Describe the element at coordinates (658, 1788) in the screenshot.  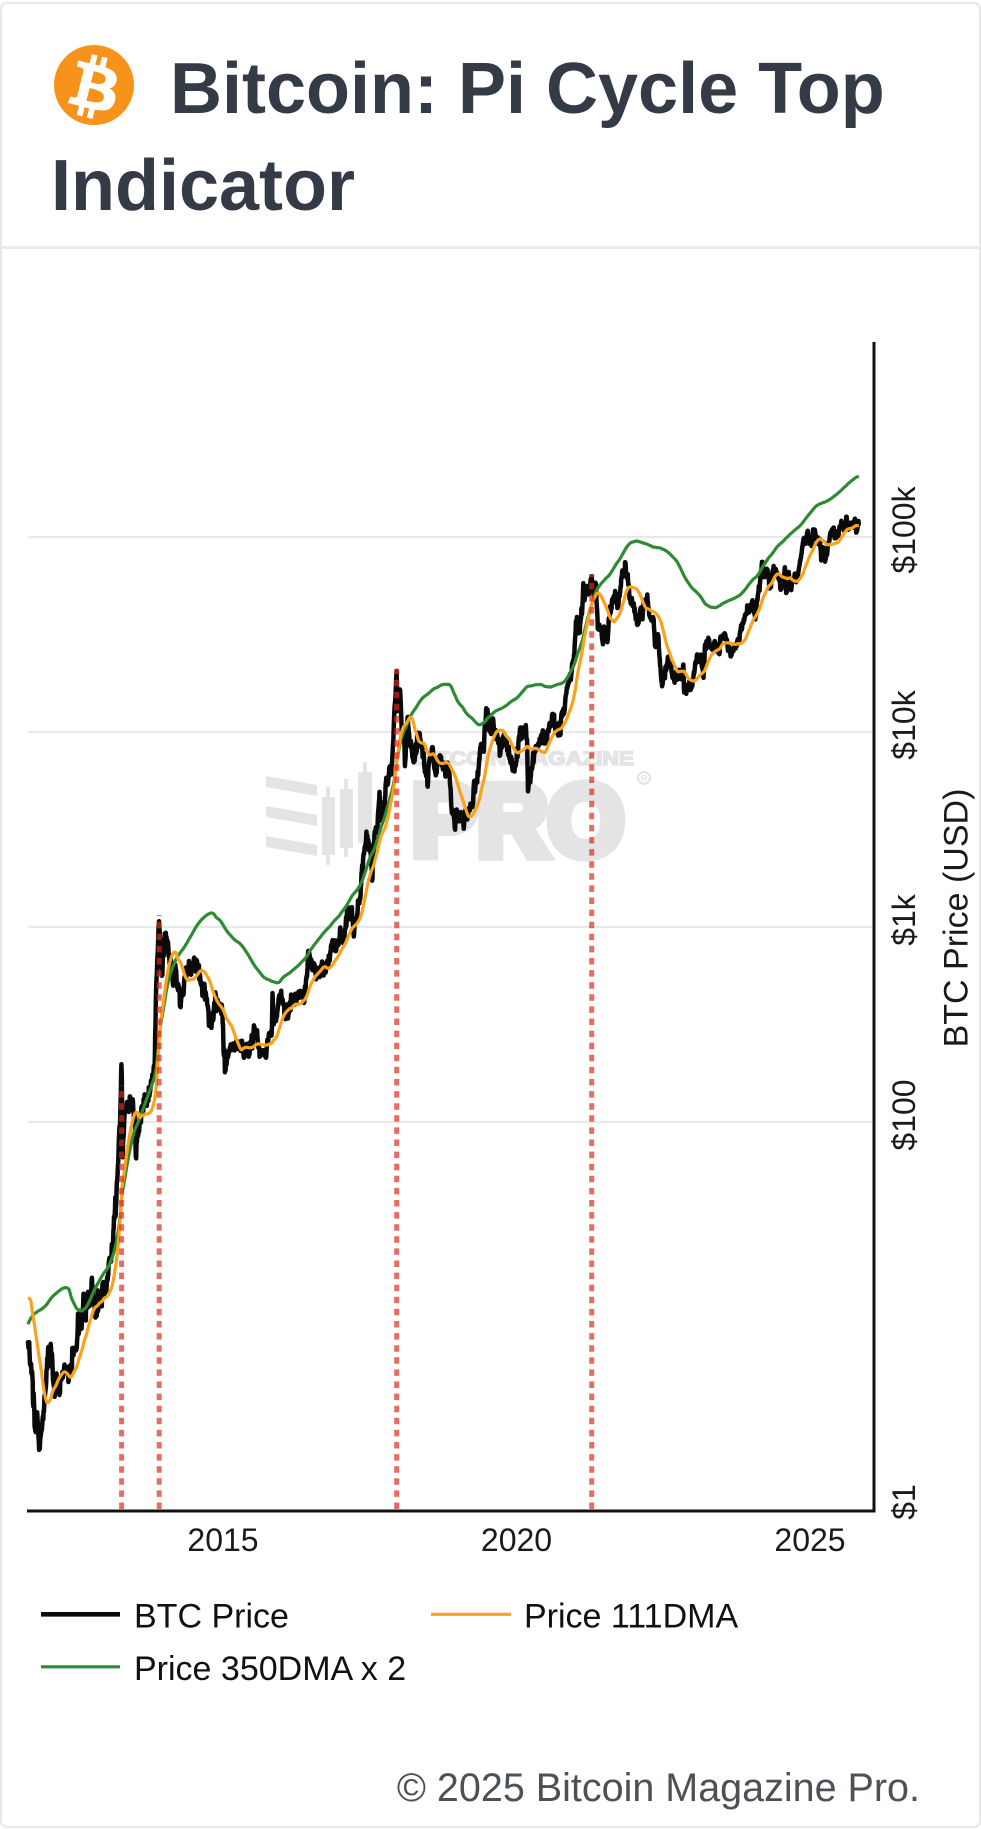
I see `svg-text: © 2025 Bitcoin Magazine Pro.` at that location.